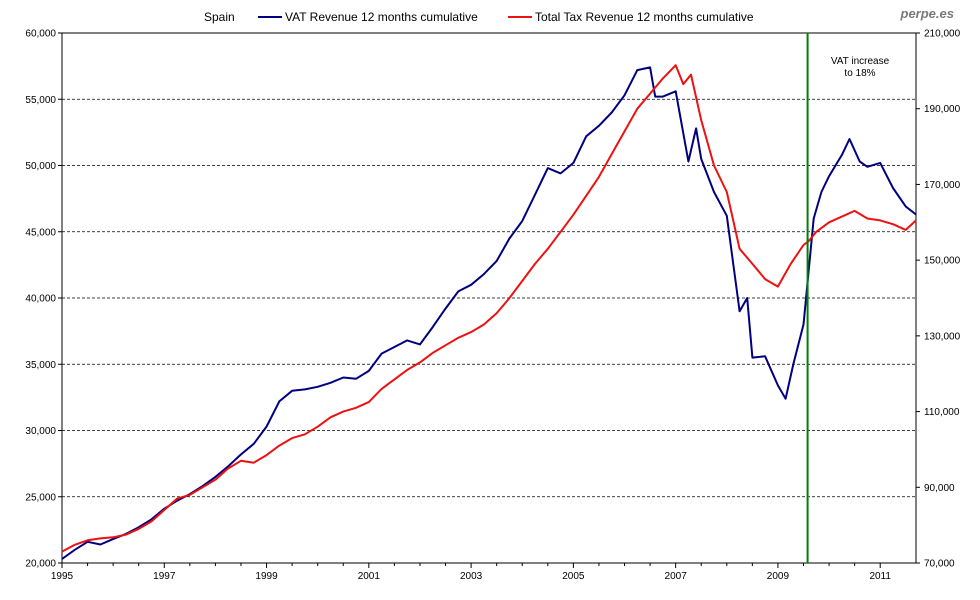 The image size is (980, 600). Describe the element at coordinates (381, 17) in the screenshot. I see `legend-label: VAT Revenue 12 months cumulative` at that location.